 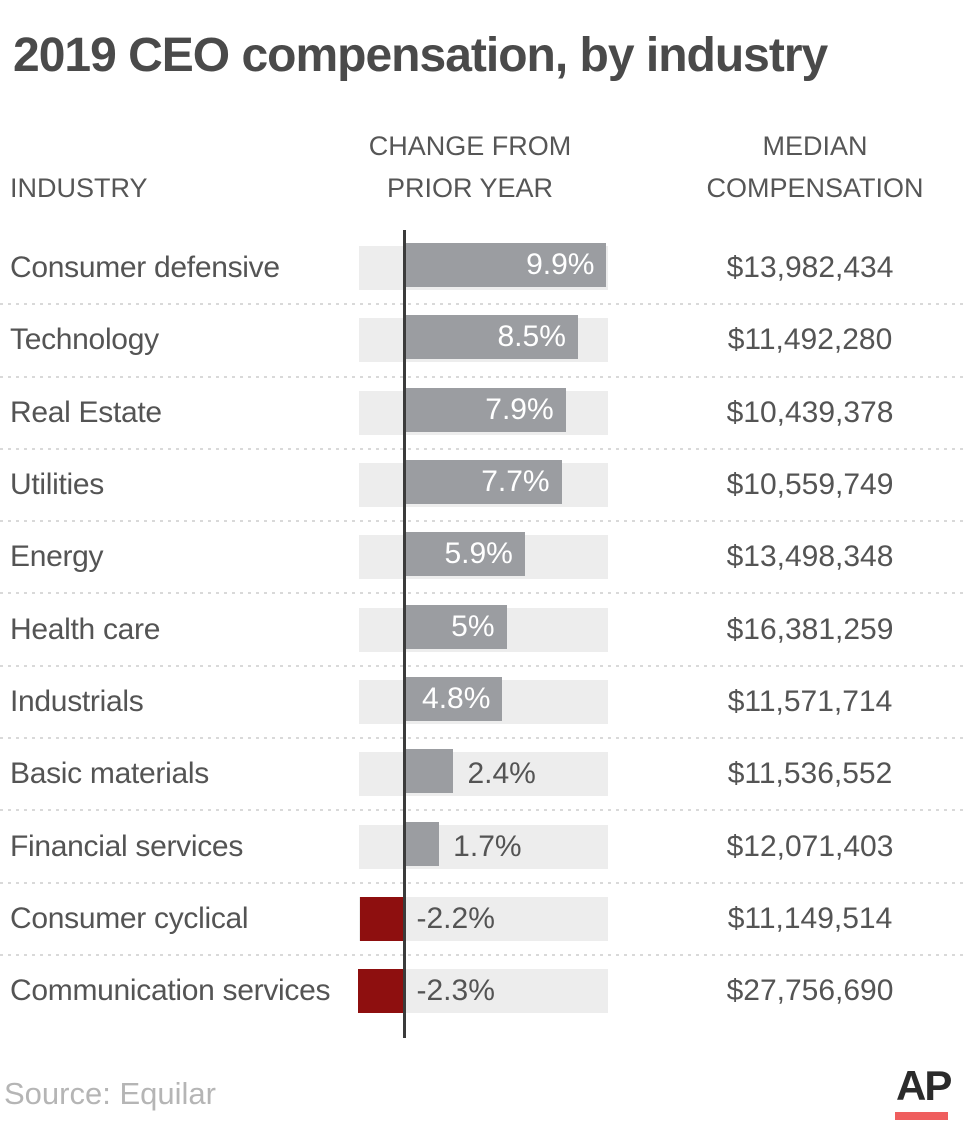 What do you see at coordinates (924, 1085) in the screenshot?
I see `ap-logo-text: AP` at bounding box center [924, 1085].